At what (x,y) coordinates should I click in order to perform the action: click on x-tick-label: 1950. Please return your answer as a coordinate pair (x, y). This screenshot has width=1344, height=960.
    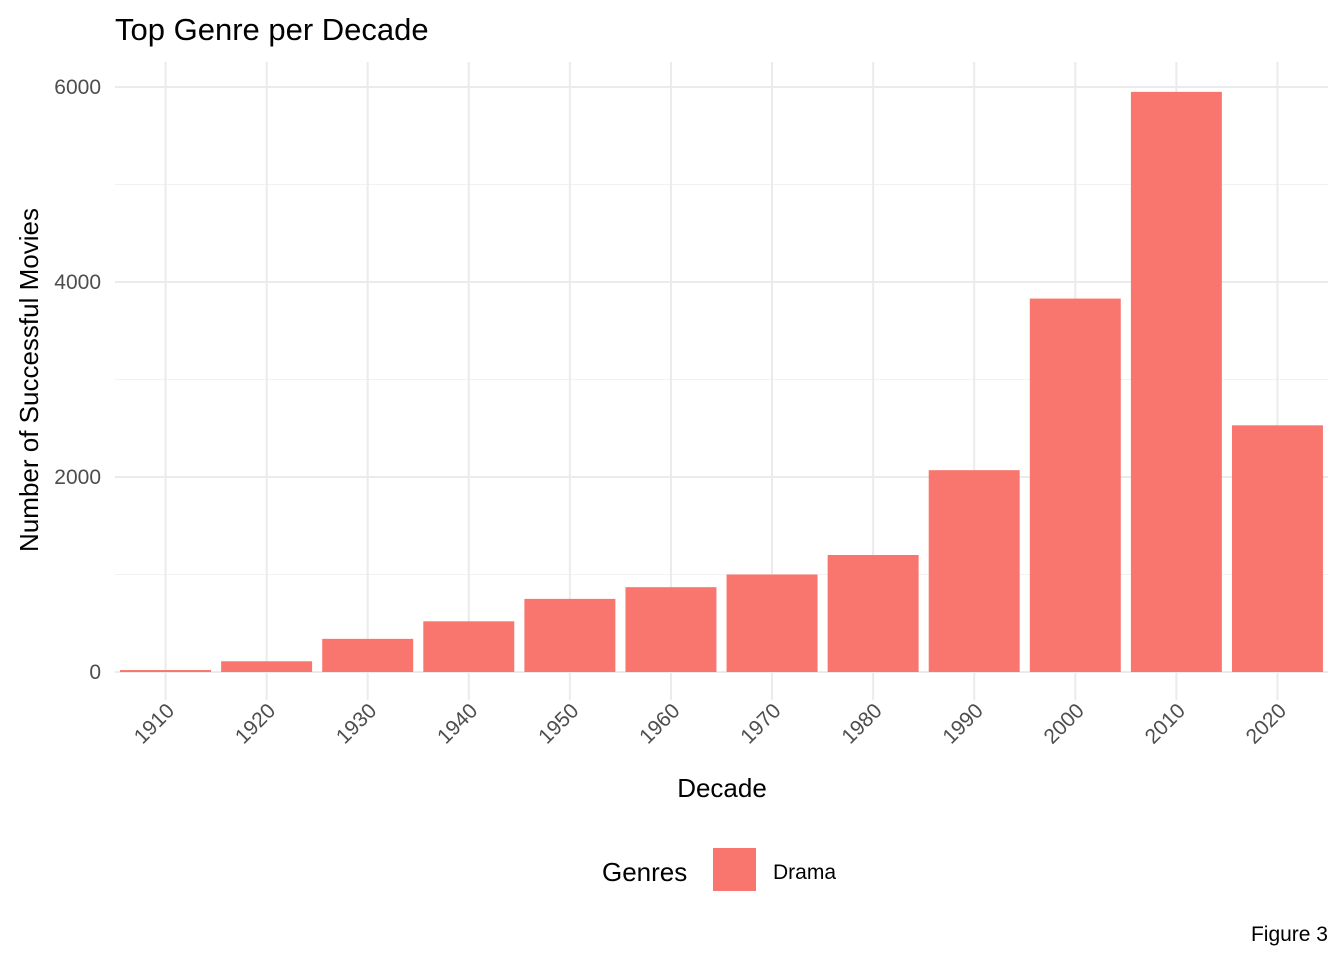
    Looking at the image, I should click on (558, 723).